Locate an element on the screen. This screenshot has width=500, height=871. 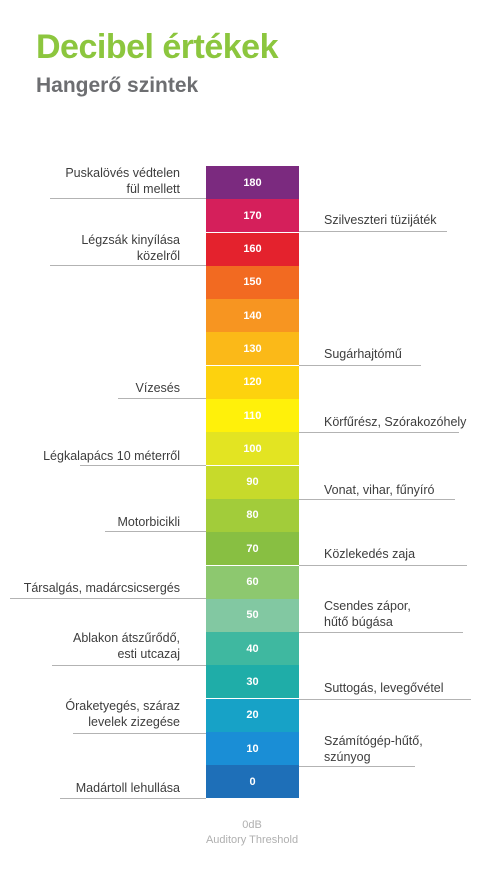
level-band: 170 is located at coordinates (252, 216).